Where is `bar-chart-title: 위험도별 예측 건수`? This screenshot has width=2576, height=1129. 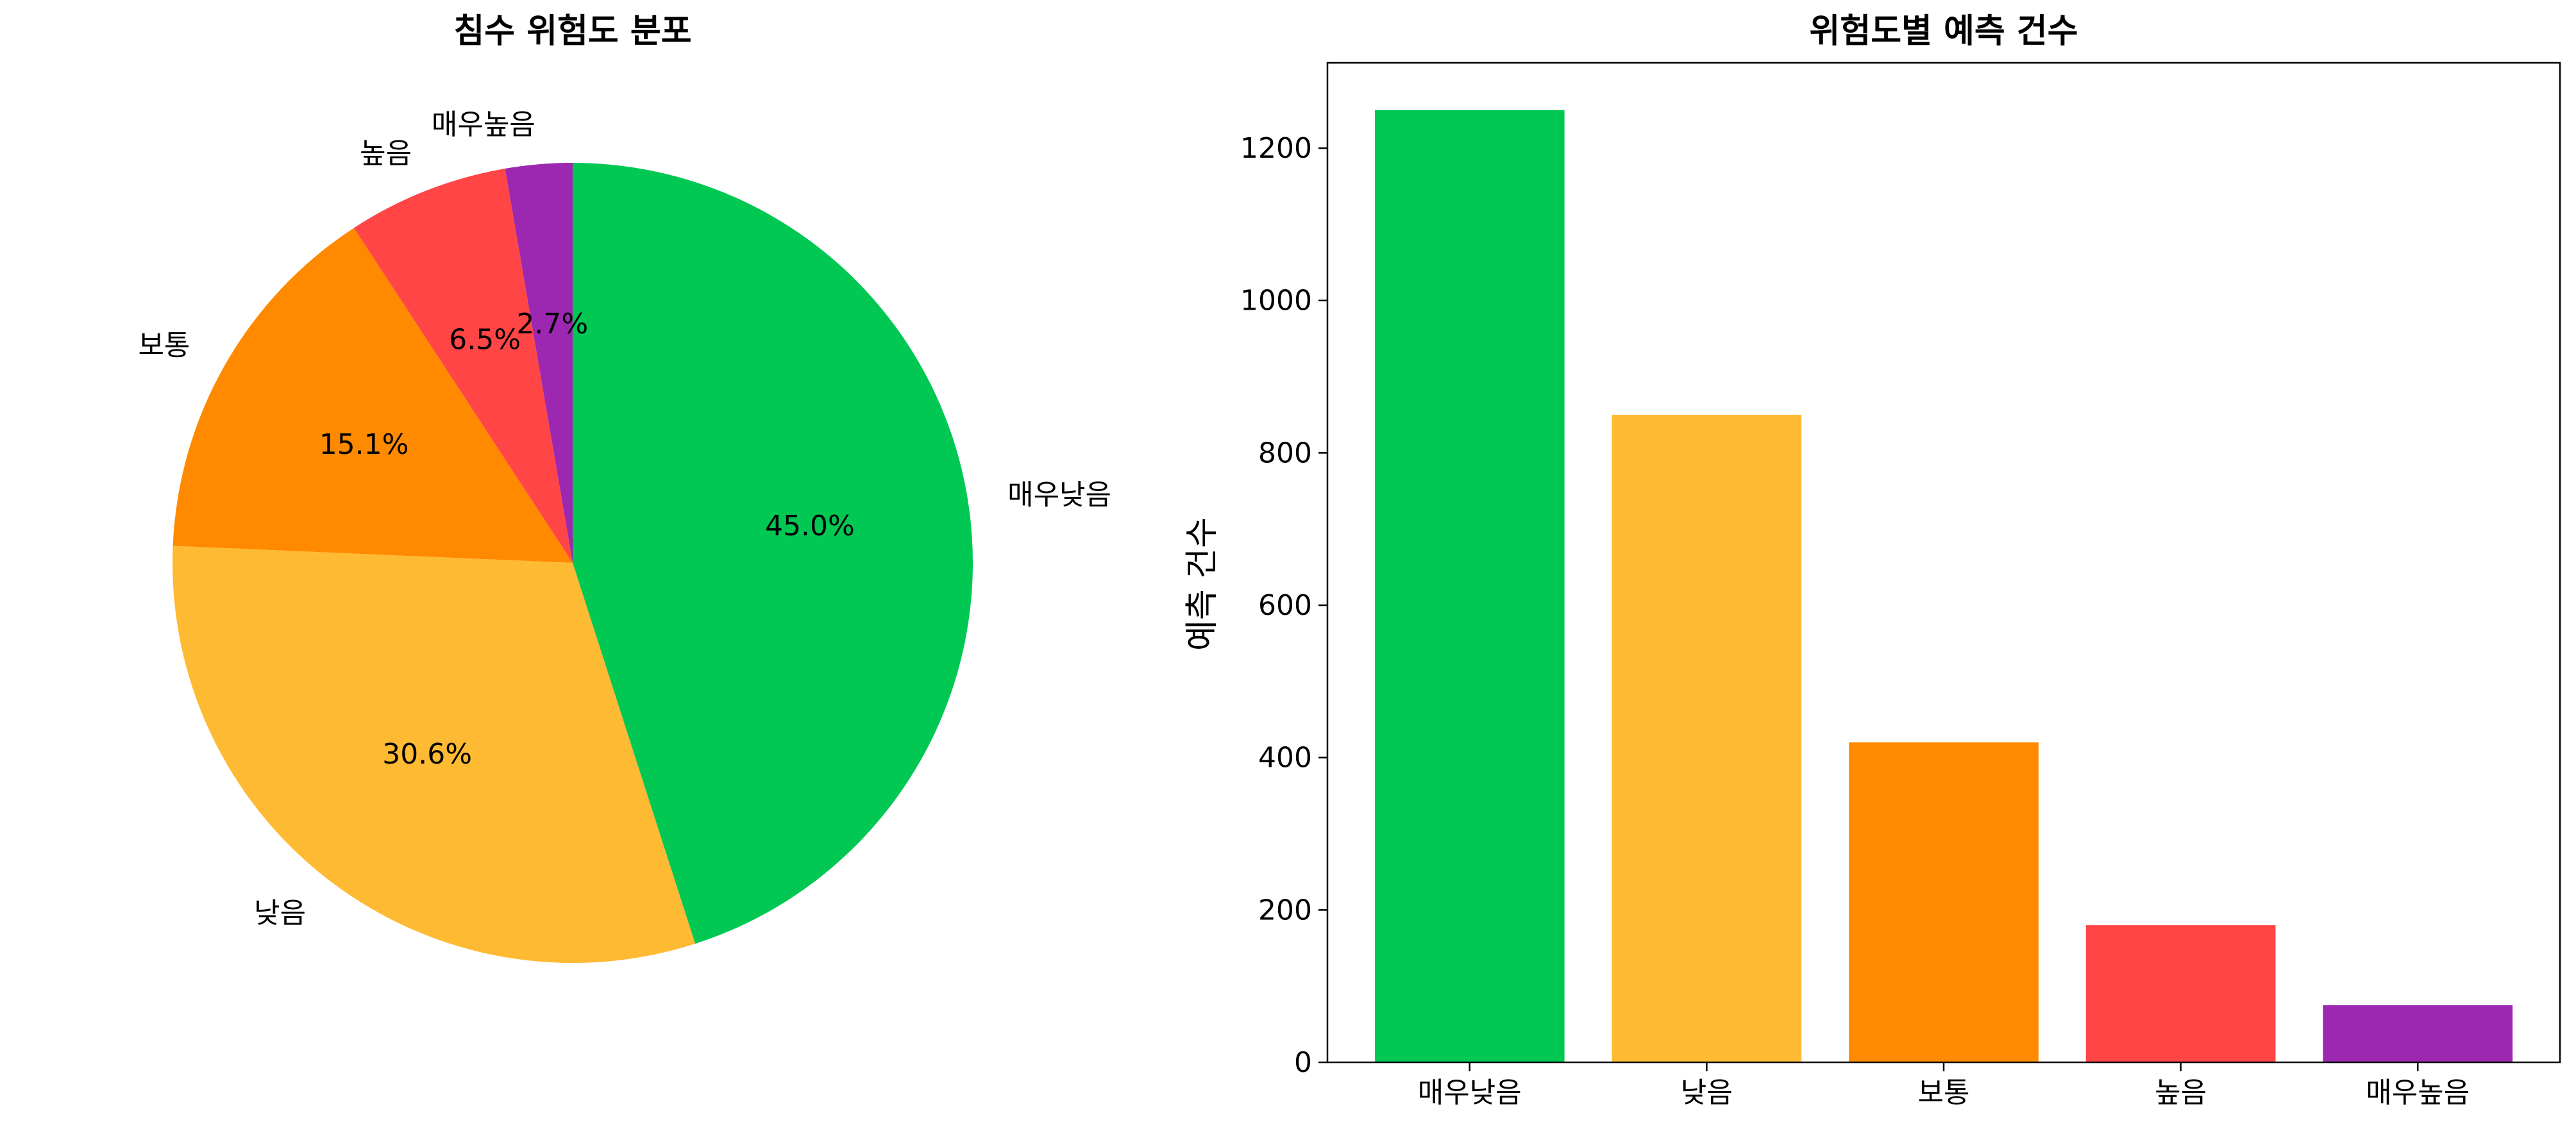 bar-chart-title: 위험도별 예측 건수 is located at coordinates (1944, 31).